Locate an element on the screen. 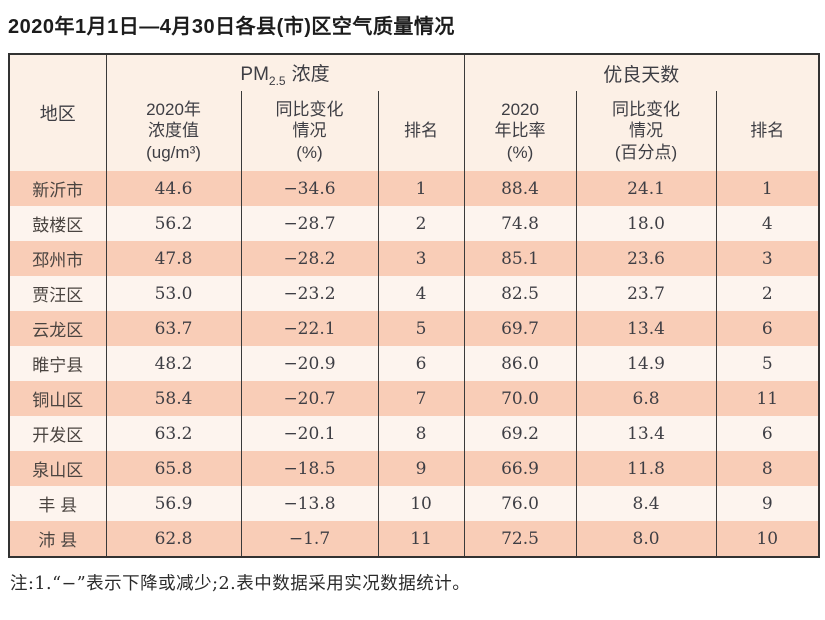 This screenshot has width=825, height=620. table-row: 丰 县 56.9 −13.8 10 76.0 8.4 9 is located at coordinates (414, 503).